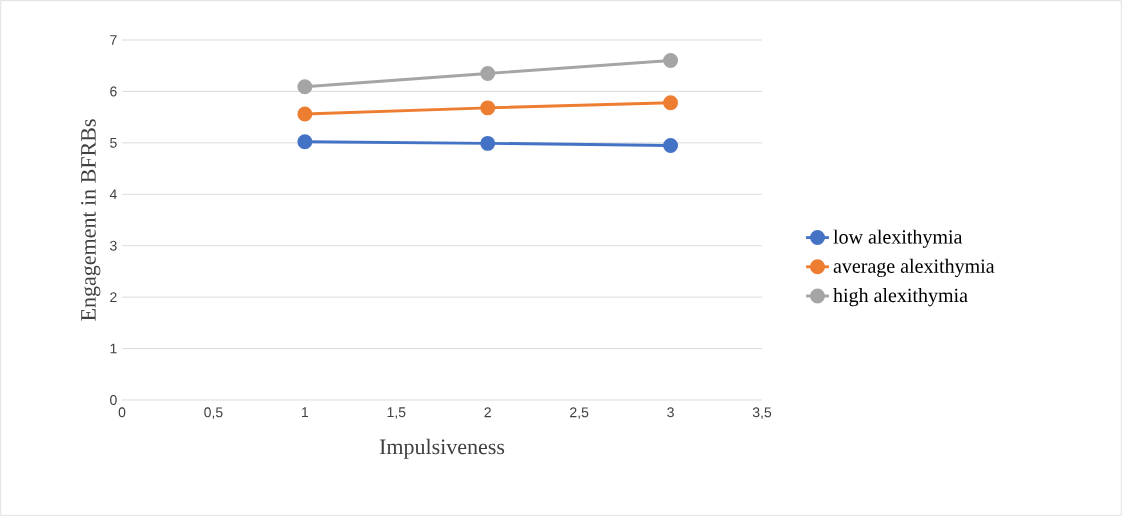 This screenshot has height=516, width=1122. I want to click on legend-label: low alexithymia, so click(898, 238).